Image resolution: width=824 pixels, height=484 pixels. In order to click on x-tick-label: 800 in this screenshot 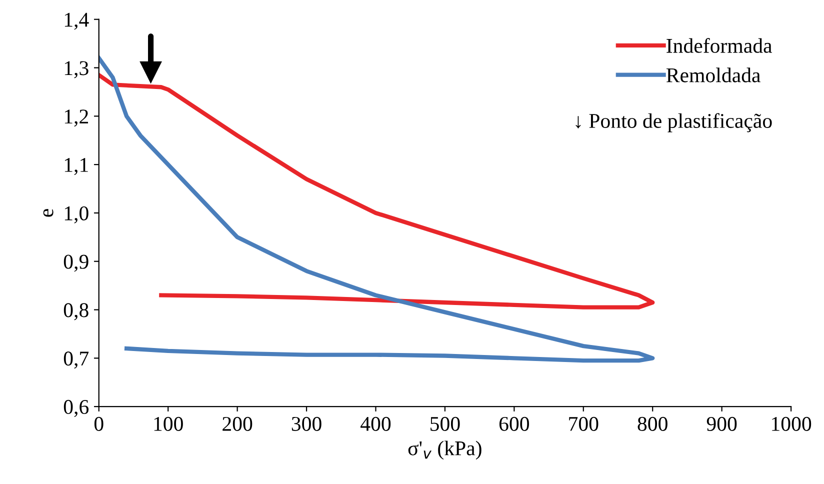, I will do `click(653, 423)`.